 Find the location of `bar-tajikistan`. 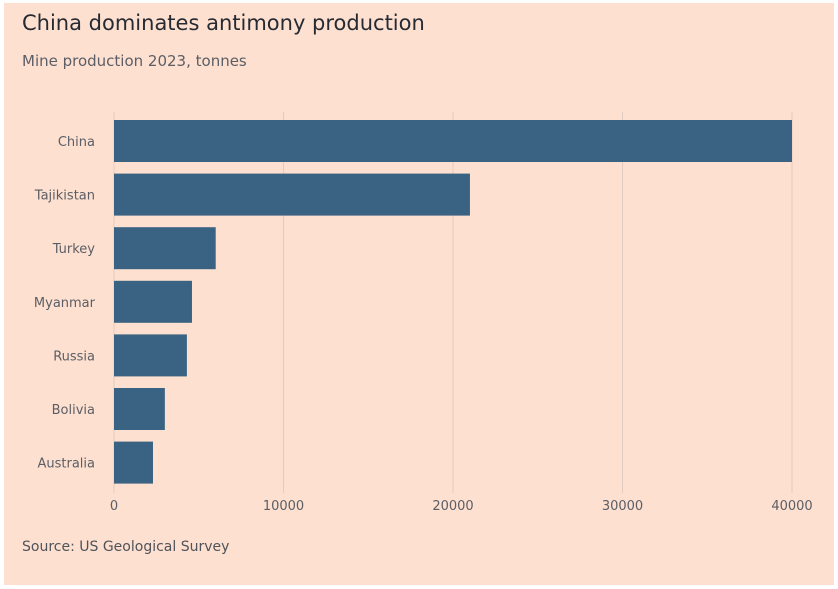

bar-tajikistan is located at coordinates (292, 194).